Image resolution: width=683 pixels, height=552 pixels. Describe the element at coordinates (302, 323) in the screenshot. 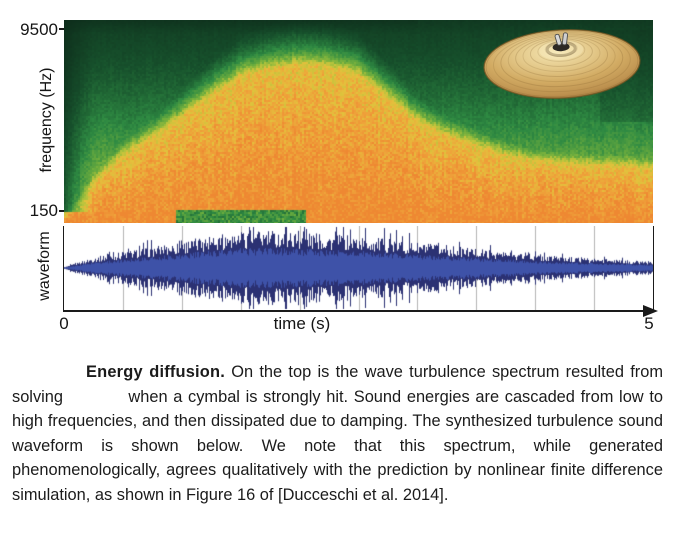

I see `xaxis-label-time: time (s)` at that location.